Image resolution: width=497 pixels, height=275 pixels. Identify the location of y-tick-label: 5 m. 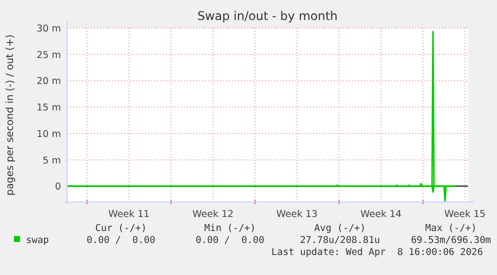
(51, 160).